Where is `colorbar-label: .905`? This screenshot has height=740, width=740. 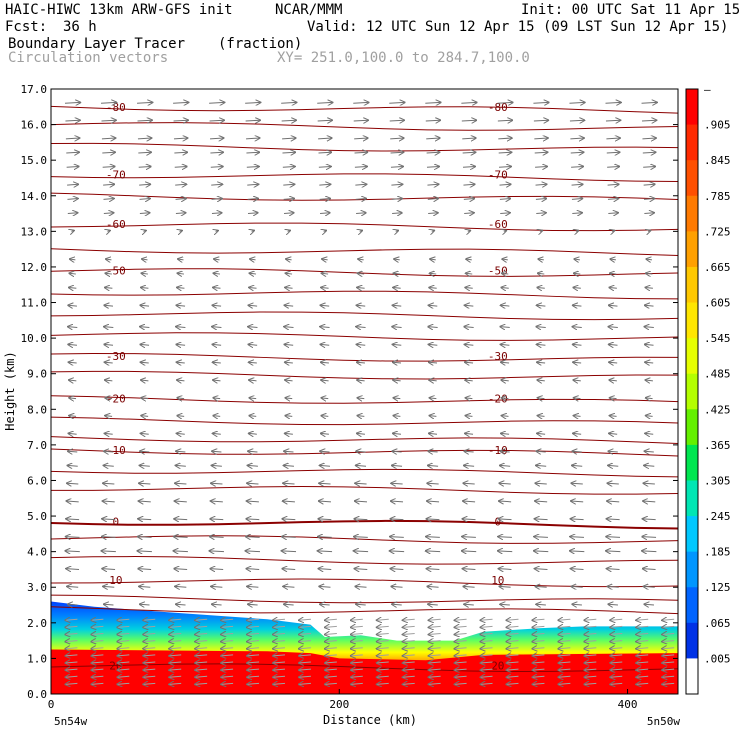
colorbar-label: .905 is located at coordinates (717, 125).